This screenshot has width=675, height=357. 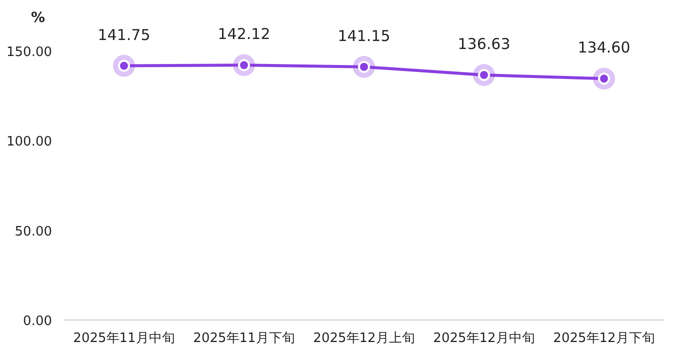 What do you see at coordinates (37, 321) in the screenshot?
I see `y-tick-label: 0.00` at bounding box center [37, 321].